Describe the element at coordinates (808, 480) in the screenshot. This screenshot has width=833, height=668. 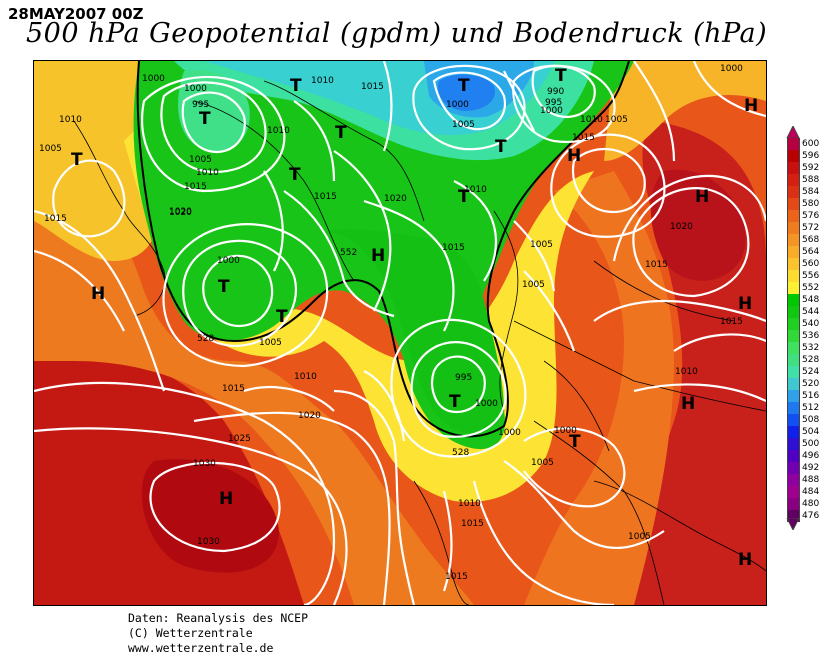
I see `legend-entry: 488` at that location.